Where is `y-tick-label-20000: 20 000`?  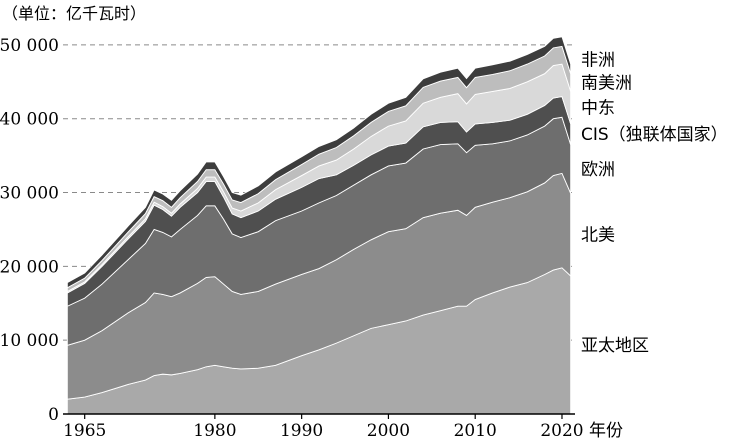 y-tick-label-20000: 20 000 is located at coordinates (29, 267).